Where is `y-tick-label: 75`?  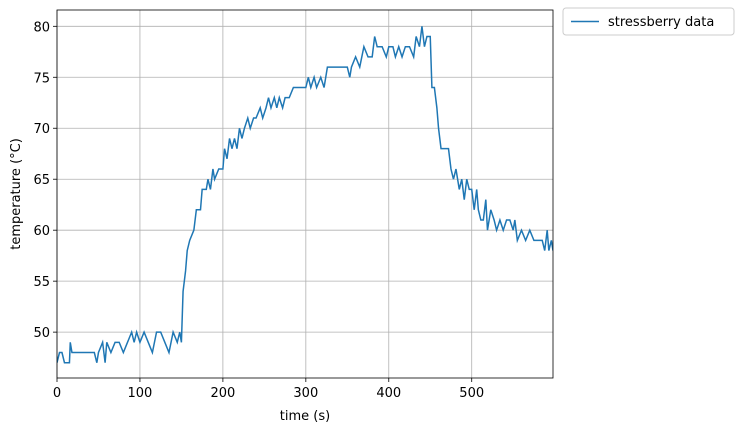 y-tick-label: 75 is located at coordinates (41, 78).